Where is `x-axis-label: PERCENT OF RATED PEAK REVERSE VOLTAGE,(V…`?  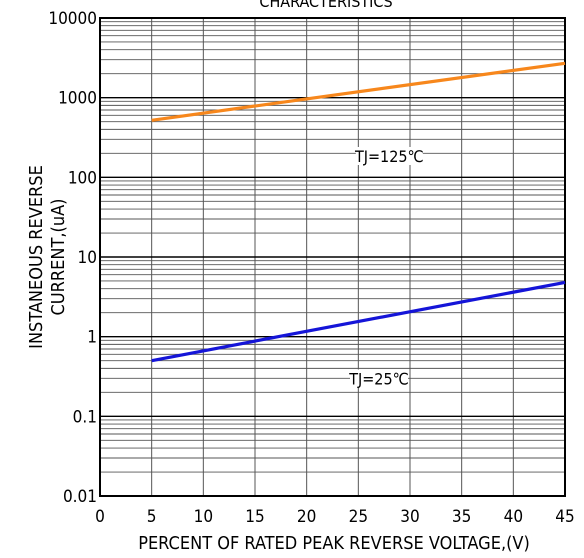 x-axis-label: PERCENT OF RATED PEAK REVERSE VOLTAGE,(V… is located at coordinates (334, 543).